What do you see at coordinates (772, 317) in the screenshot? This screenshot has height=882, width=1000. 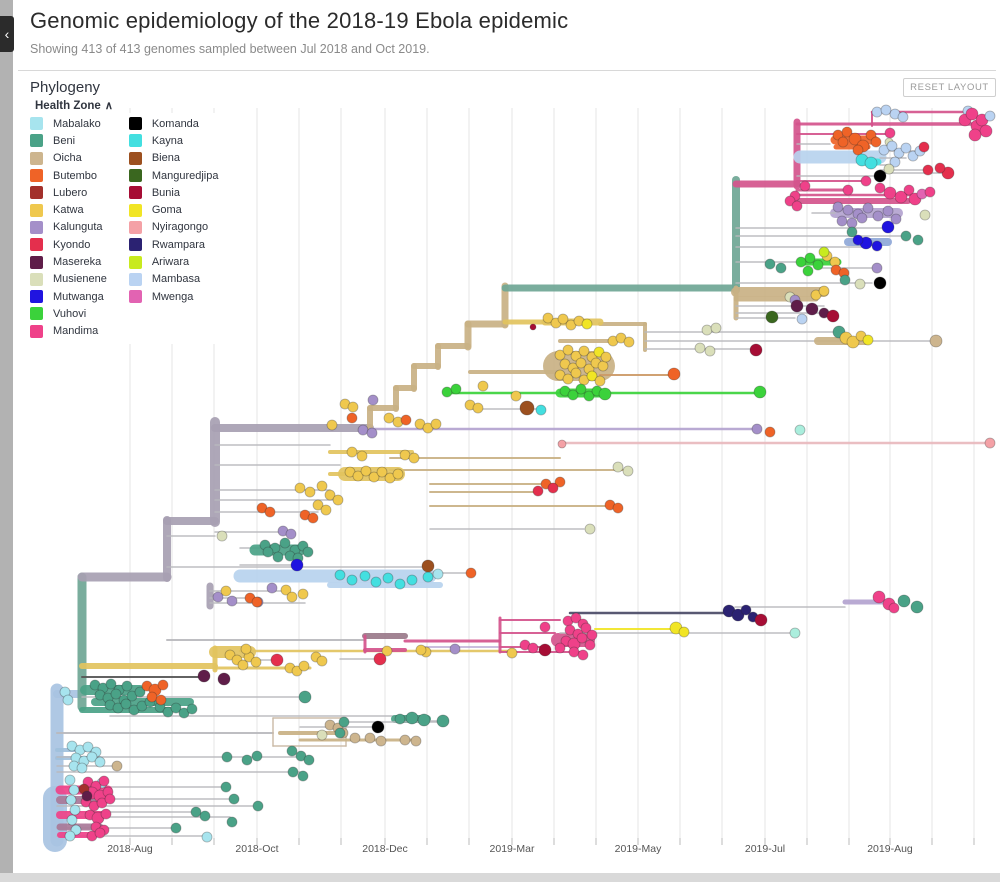 I see `tree-tip-manguredjipa` at bounding box center [772, 317].